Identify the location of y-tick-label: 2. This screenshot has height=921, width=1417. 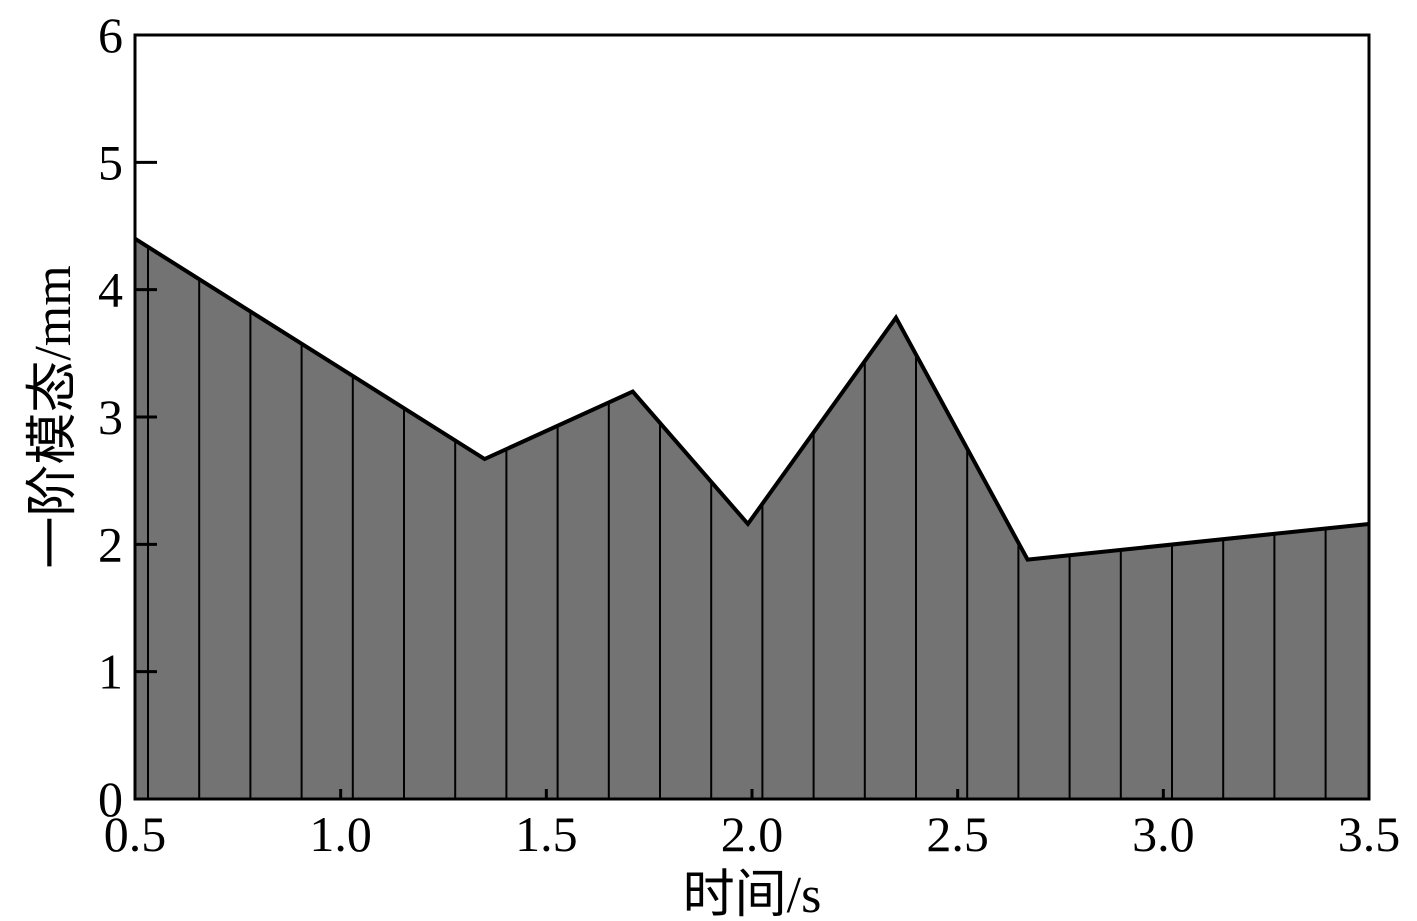
(110, 544).